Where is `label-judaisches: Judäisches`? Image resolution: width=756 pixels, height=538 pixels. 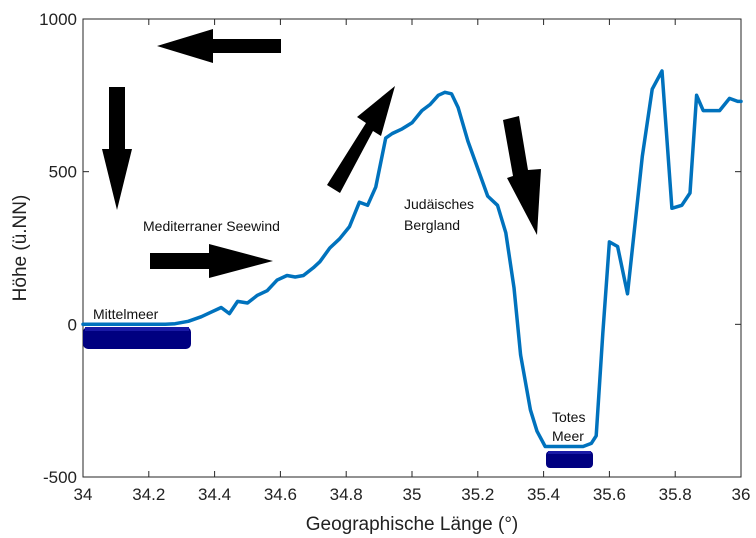 label-judaisches: Judäisches is located at coordinates (439, 204).